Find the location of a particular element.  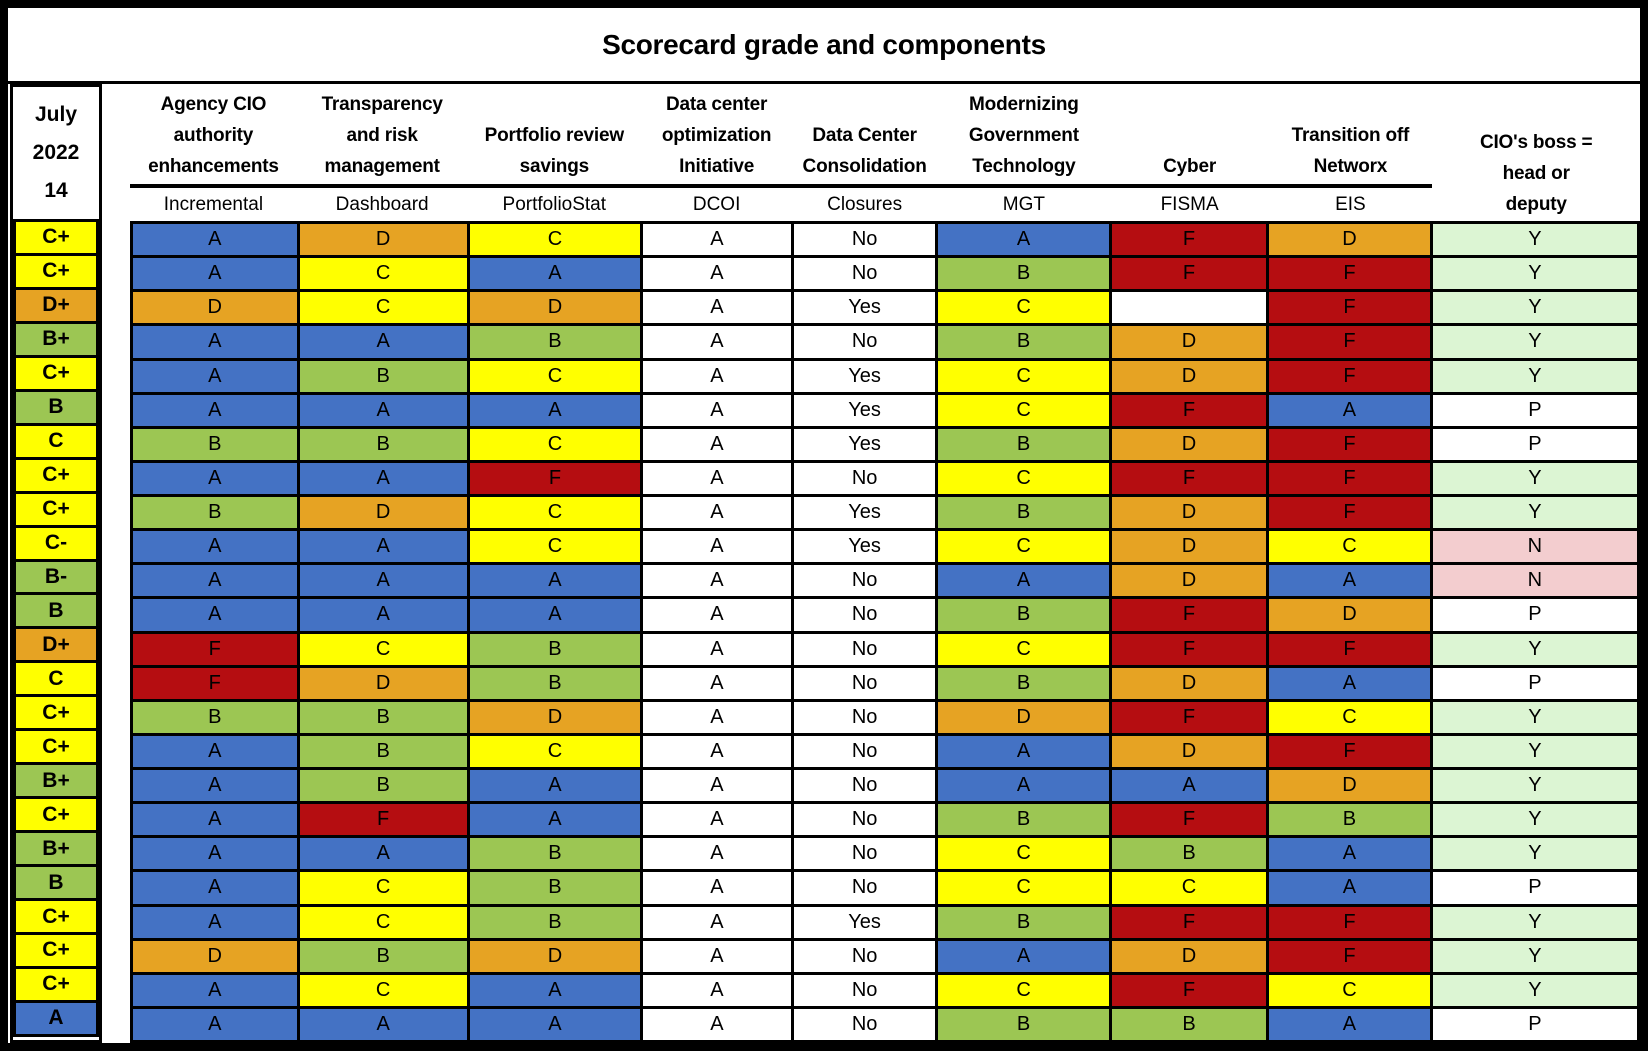

table-row: D C D A Yes C F Y is located at coordinates (885, 308).